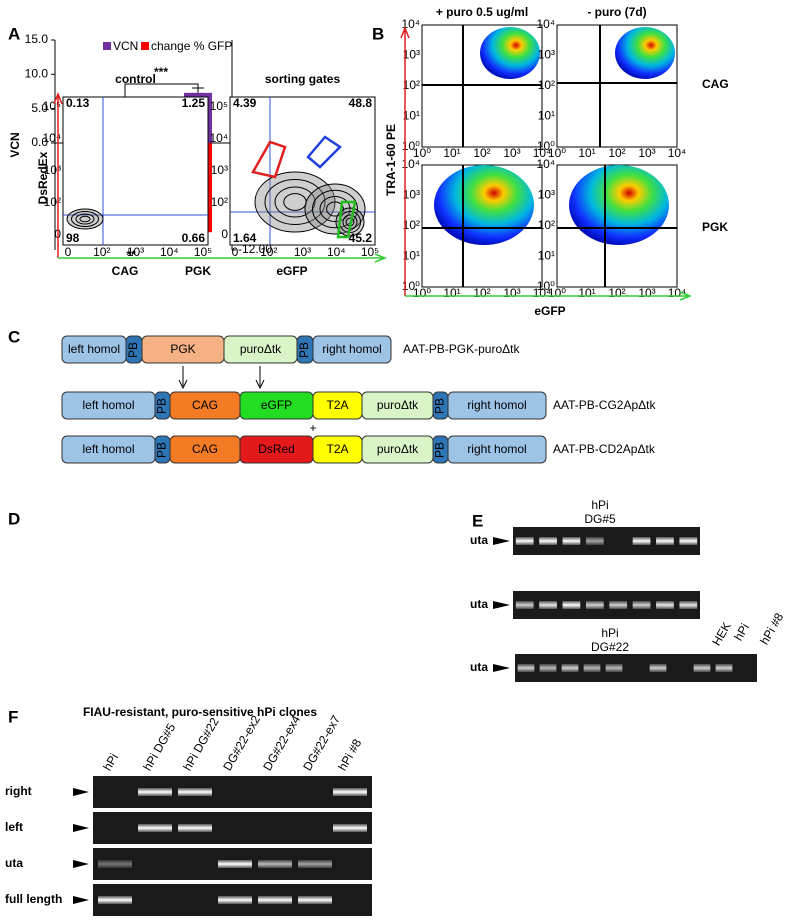 The image size is (787, 924). What do you see at coordinates (125, 46) in the screenshot?
I see `legend-label: VCN` at bounding box center [125, 46].